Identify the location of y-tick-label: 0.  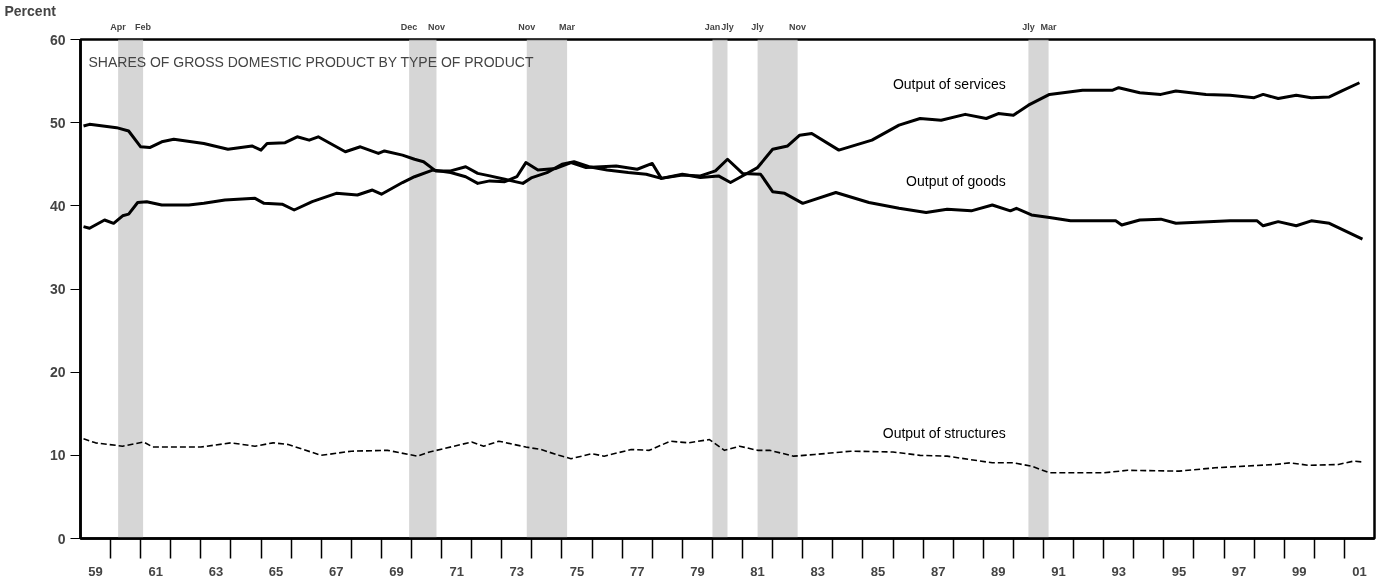
(61, 538).